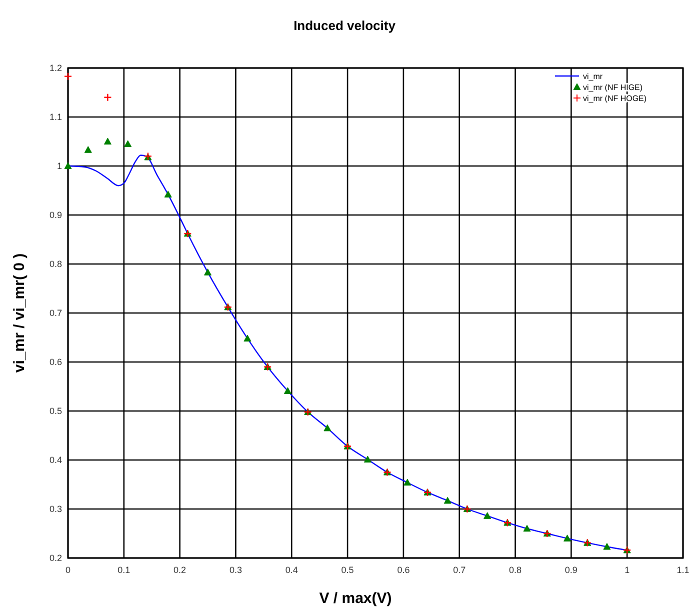  I want to click on x-axis-title: V / max(V), so click(355, 598).